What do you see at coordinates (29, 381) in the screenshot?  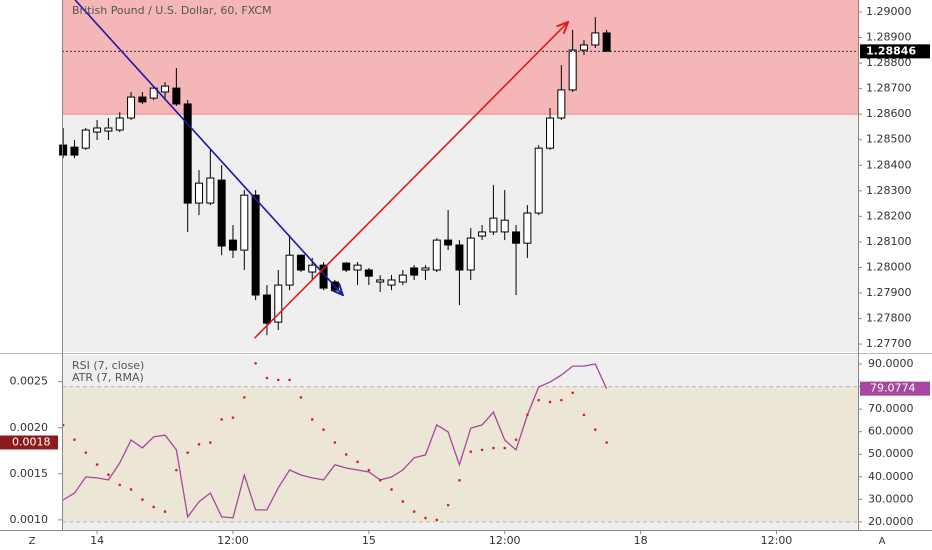 I see `y-tick-label: 0.0025` at bounding box center [29, 381].